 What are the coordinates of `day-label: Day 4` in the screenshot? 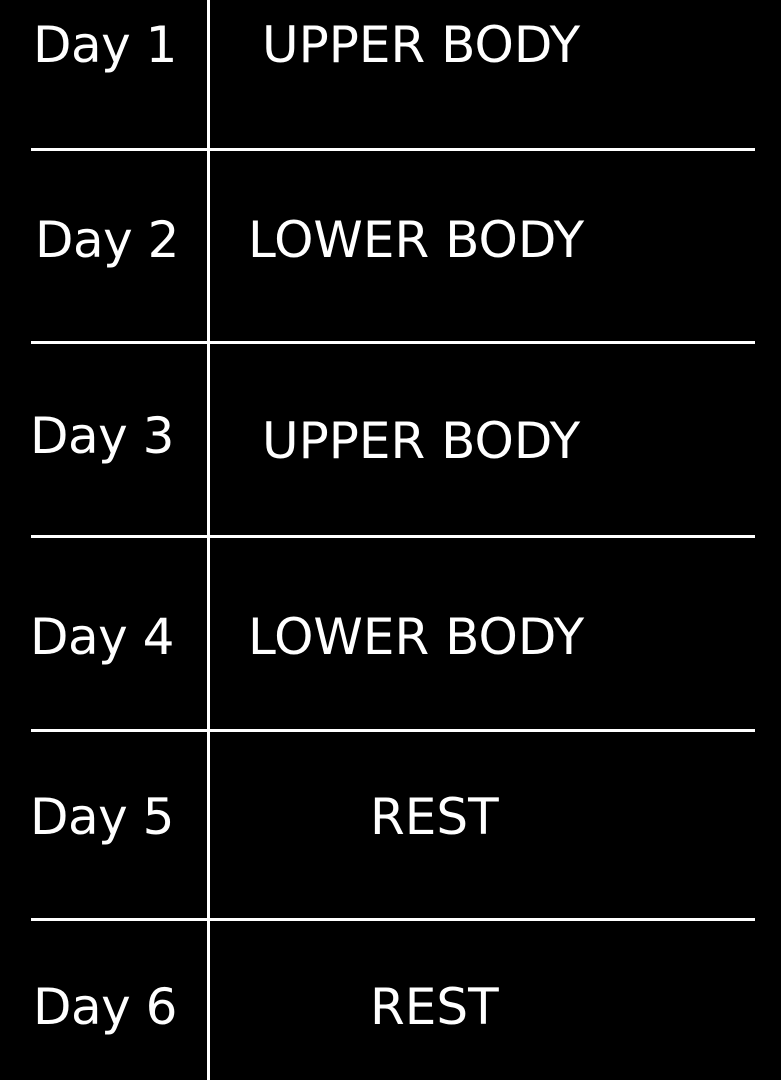 It's located at (102, 637).